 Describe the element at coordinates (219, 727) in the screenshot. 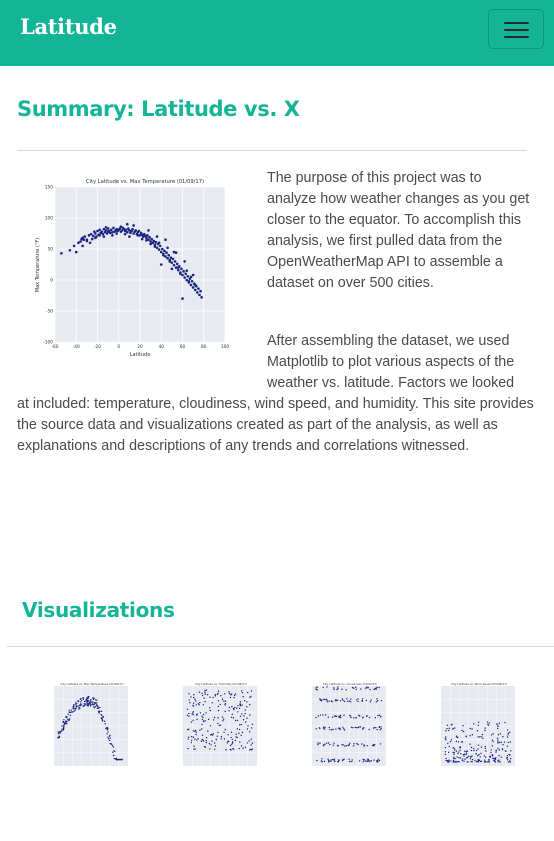

I see `thumbnail-humidity: City Latitude vs. Humidity (01/09/17)` at that location.